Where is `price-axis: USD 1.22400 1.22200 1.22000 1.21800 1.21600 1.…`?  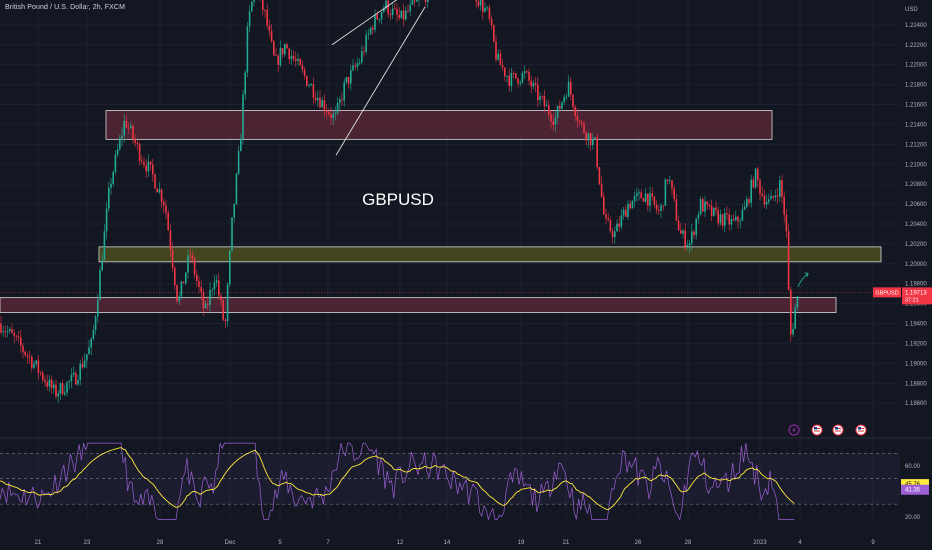
price-axis: USD 1.22400 1.22200 1.22000 1.21800 1.21600 1.… is located at coordinates (902, 207).